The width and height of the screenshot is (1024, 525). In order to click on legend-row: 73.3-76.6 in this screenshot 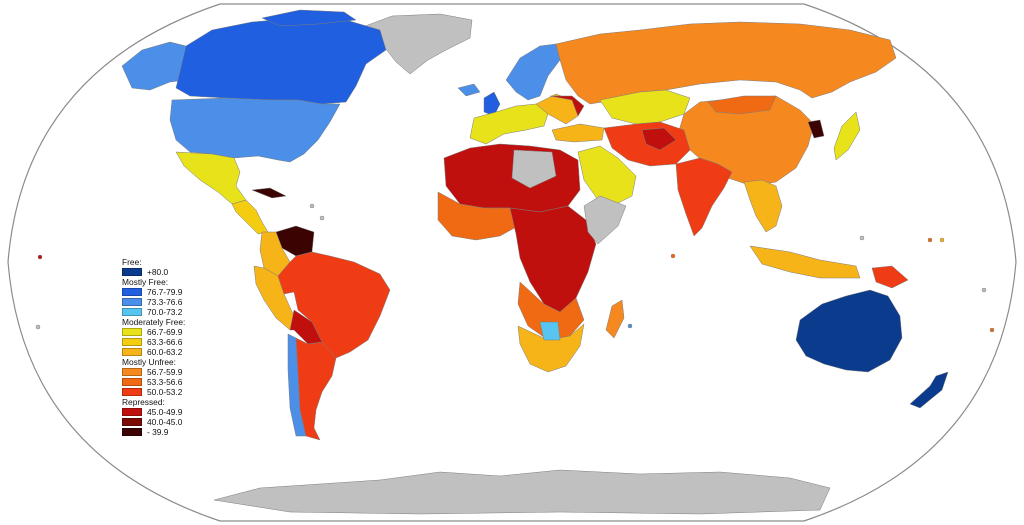, I will do `click(172, 302)`.